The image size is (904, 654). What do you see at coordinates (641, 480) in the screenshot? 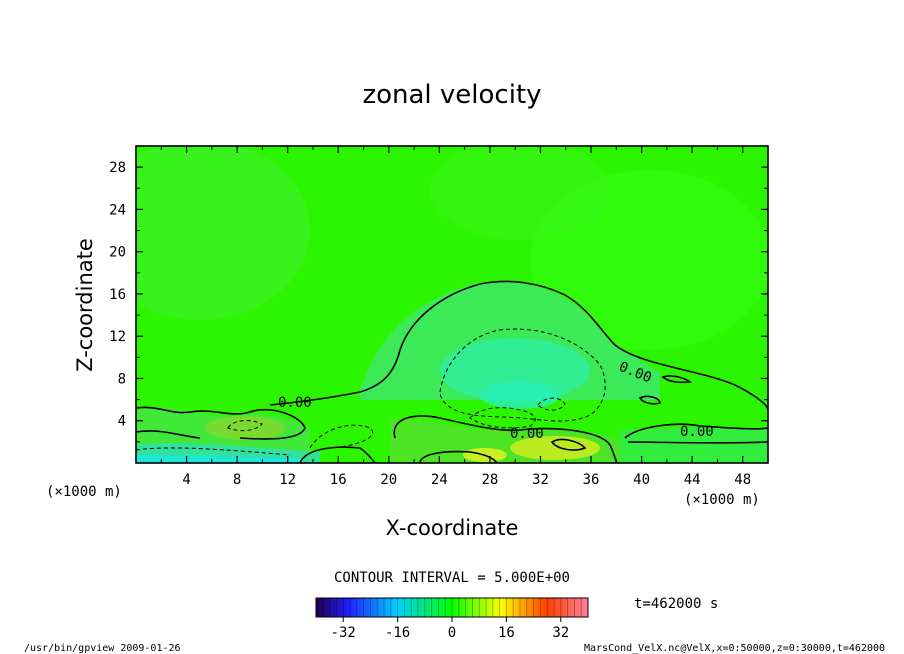
I see `x-tick-label: 40` at bounding box center [641, 480].